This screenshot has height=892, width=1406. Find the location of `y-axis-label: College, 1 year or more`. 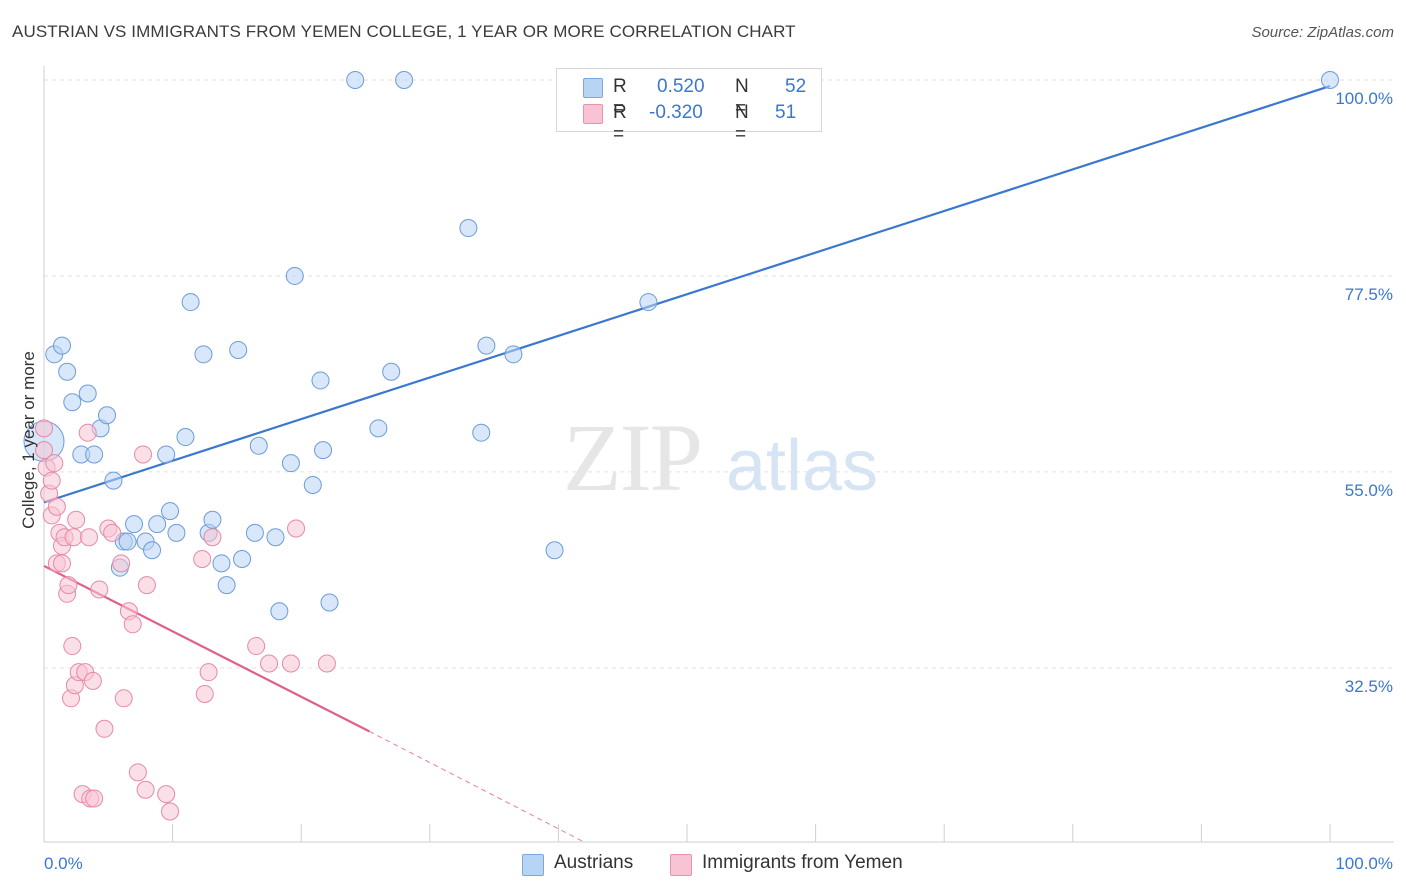

y-axis-label: College, 1 year or more is located at coordinates (28, 440).